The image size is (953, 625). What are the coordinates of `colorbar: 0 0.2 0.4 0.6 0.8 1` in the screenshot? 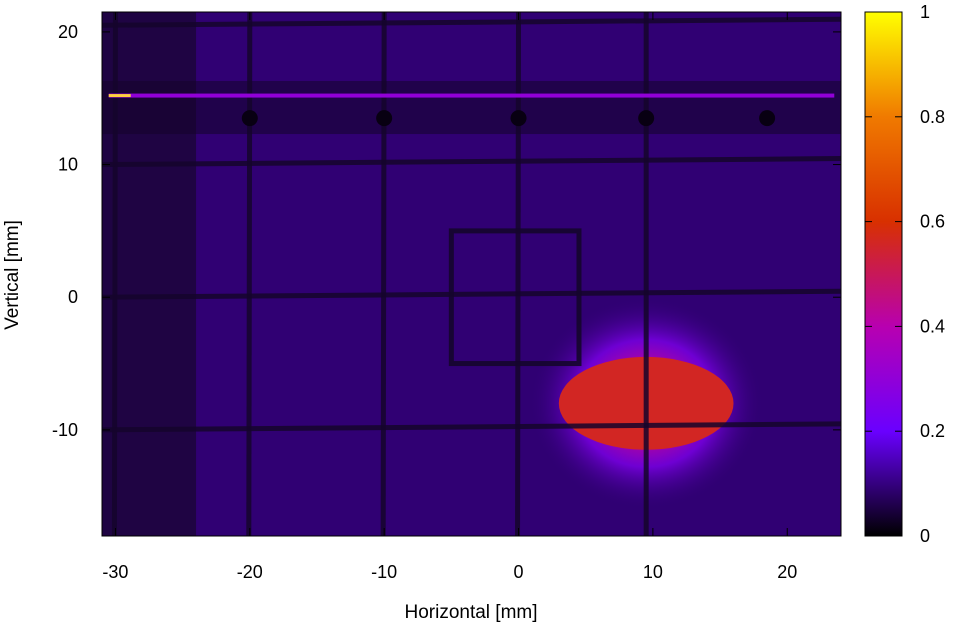 It's located at (904, 274).